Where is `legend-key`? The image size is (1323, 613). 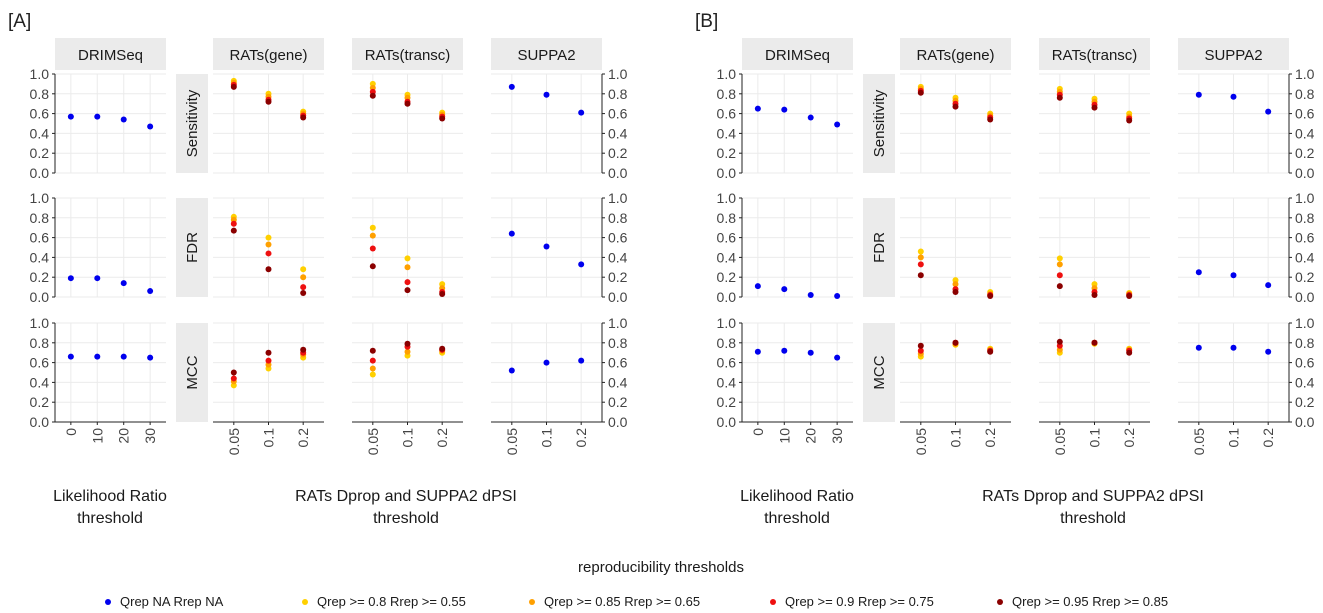 legend-key is located at coordinates (532, 602).